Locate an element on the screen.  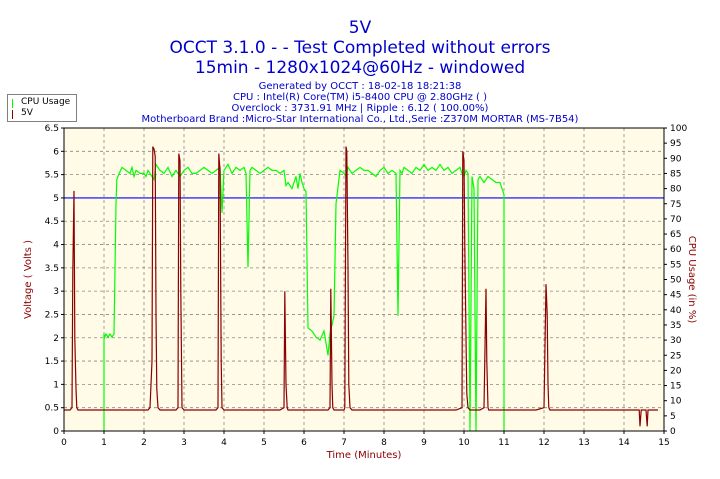
y-left-tick-label: 2 is located at coordinates (56, 339).